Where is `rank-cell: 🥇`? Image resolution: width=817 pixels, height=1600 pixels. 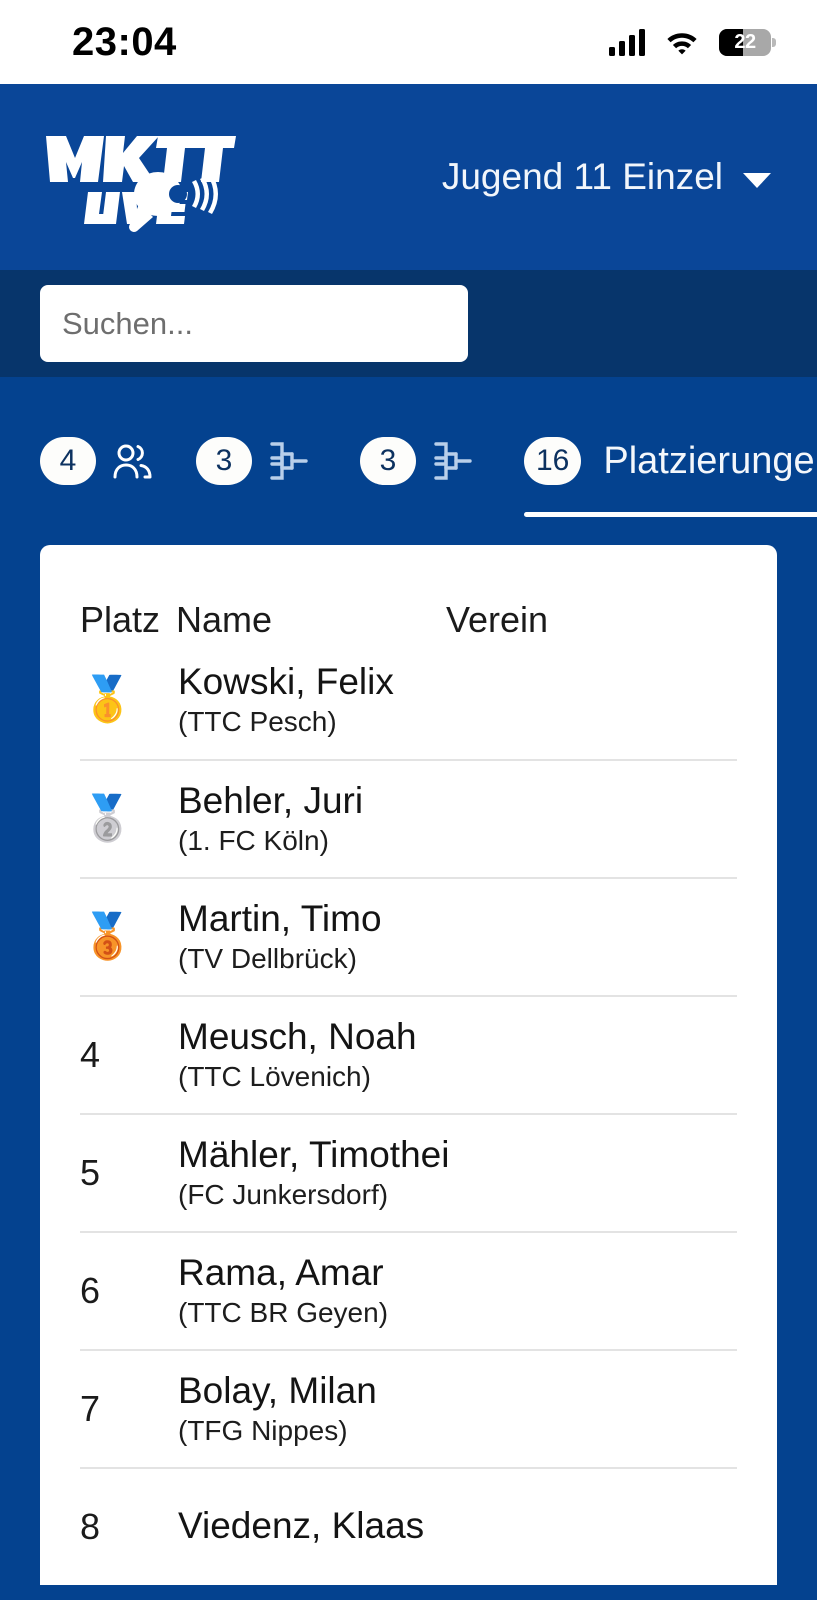 rank-cell: 🥇 is located at coordinates (128, 700).